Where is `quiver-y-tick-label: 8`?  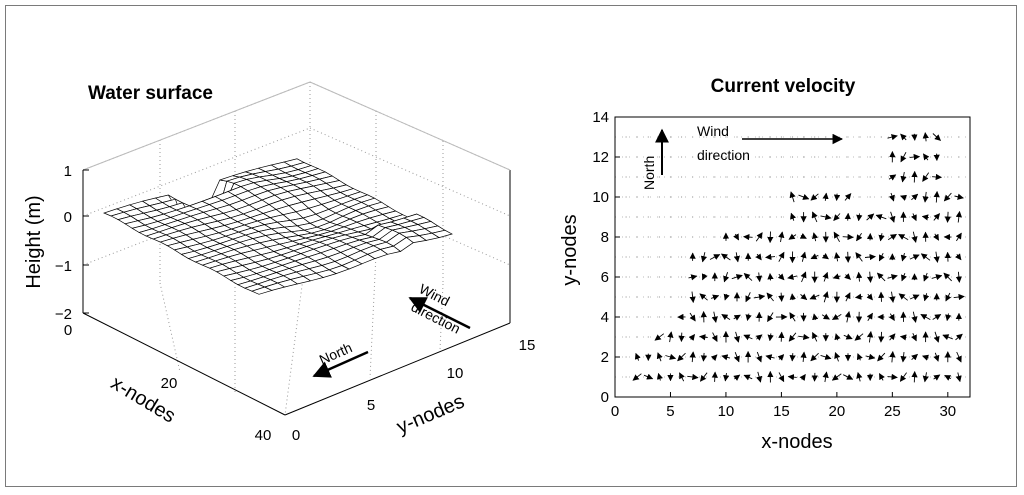 quiver-y-tick-label: 8 is located at coordinates (605, 237).